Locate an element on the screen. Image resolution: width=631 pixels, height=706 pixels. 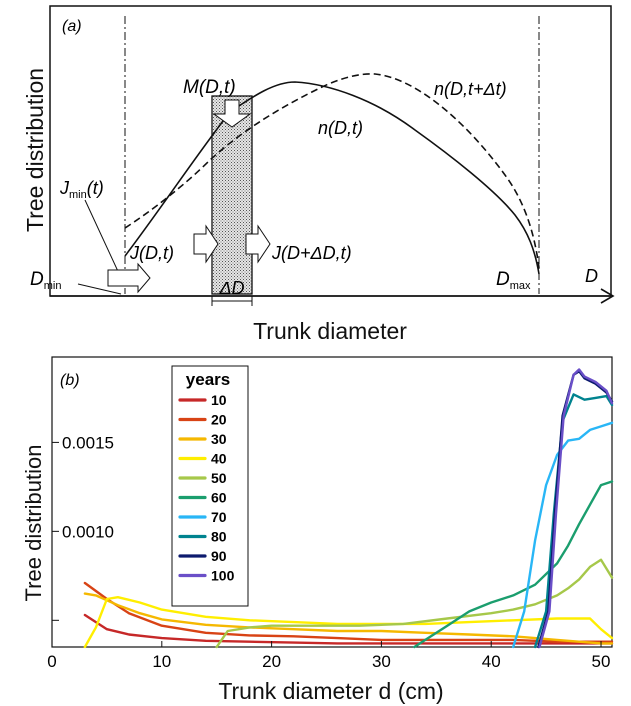
panel-b-xlabel: Trunk diameter d (cm) is located at coordinates (330, 691).